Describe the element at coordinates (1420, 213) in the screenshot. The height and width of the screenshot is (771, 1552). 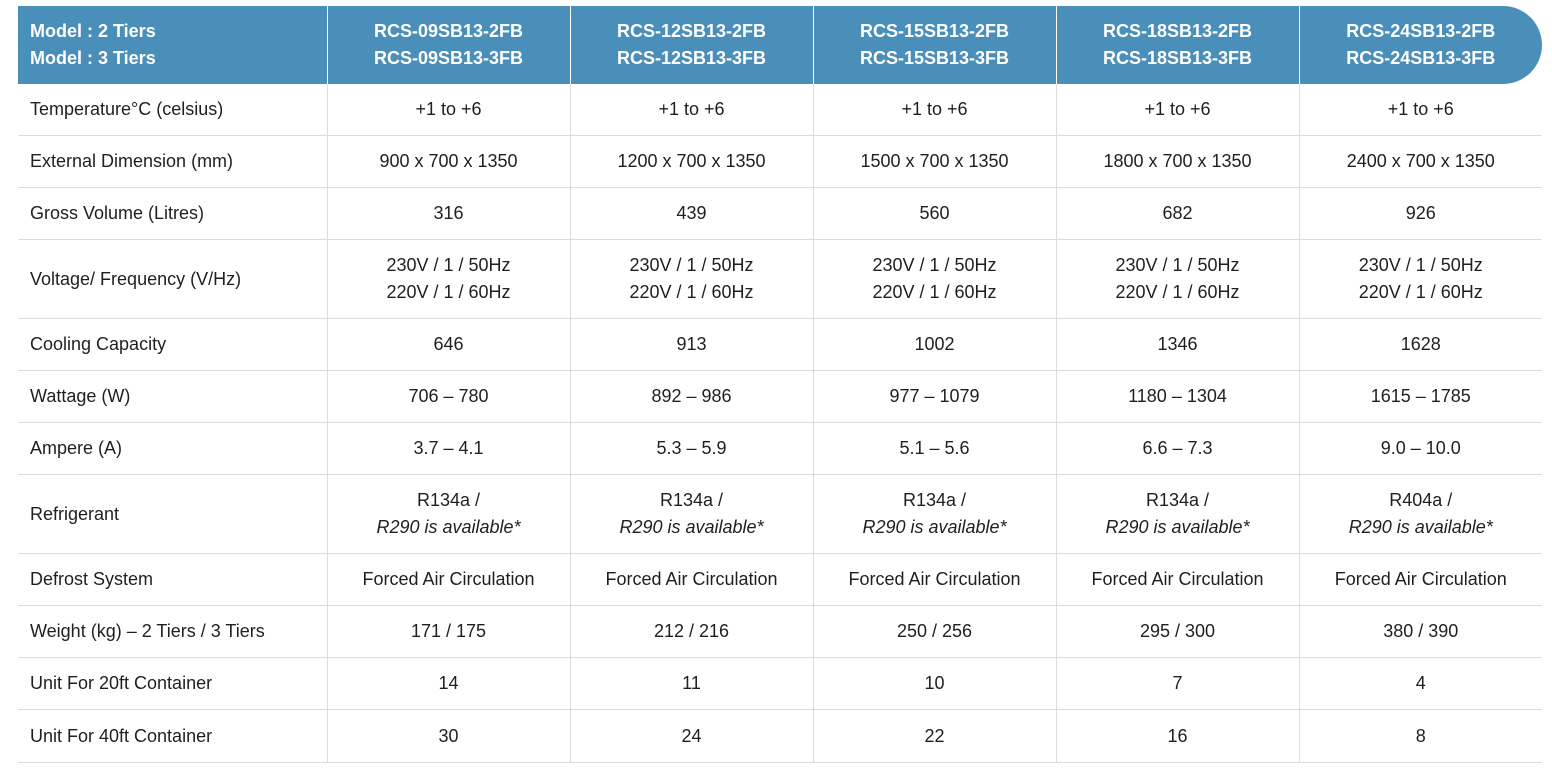
I see `table-cell: 926` at that location.